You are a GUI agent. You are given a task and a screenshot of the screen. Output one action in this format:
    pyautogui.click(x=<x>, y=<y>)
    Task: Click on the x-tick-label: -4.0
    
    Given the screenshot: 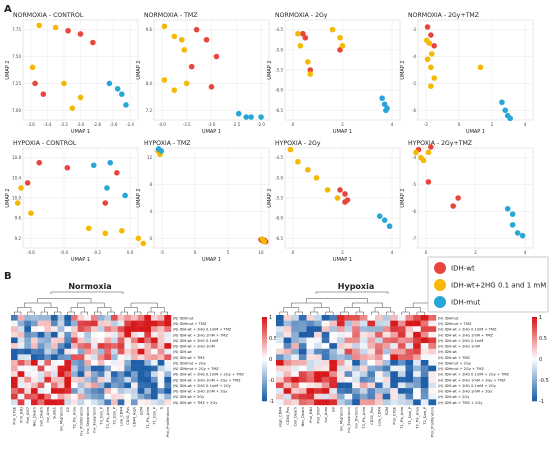 What is the action you would take?
    pyautogui.click(x=162, y=124)
    